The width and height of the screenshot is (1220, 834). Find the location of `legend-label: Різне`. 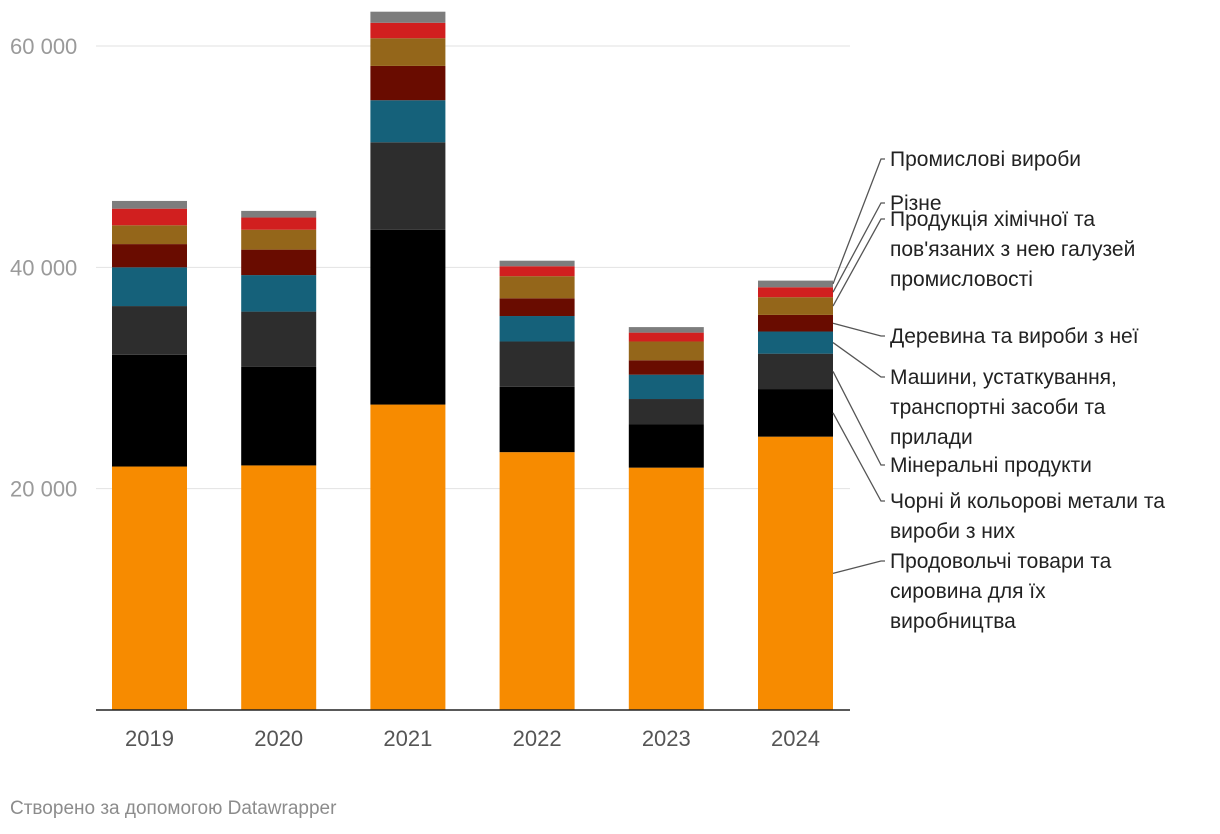

legend-label: Різне is located at coordinates (916, 203).